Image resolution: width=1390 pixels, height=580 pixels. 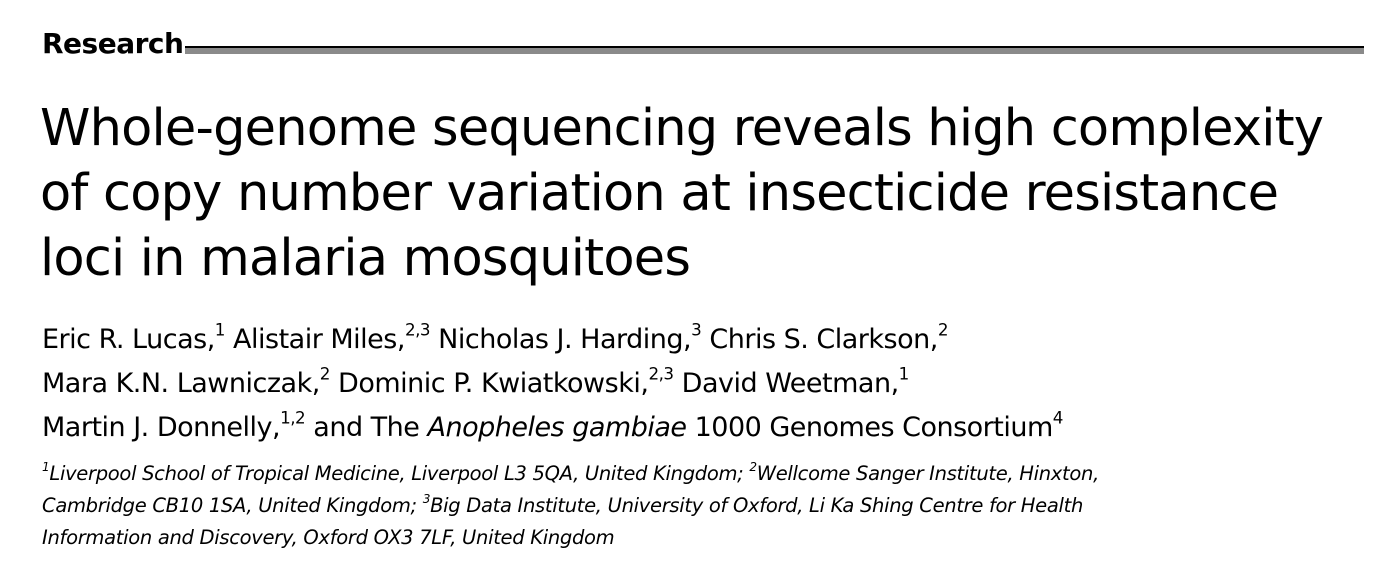 What do you see at coordinates (493, 383) in the screenshot?
I see `author-name: Dominic P. Kwiatkowski,` at bounding box center [493, 383].